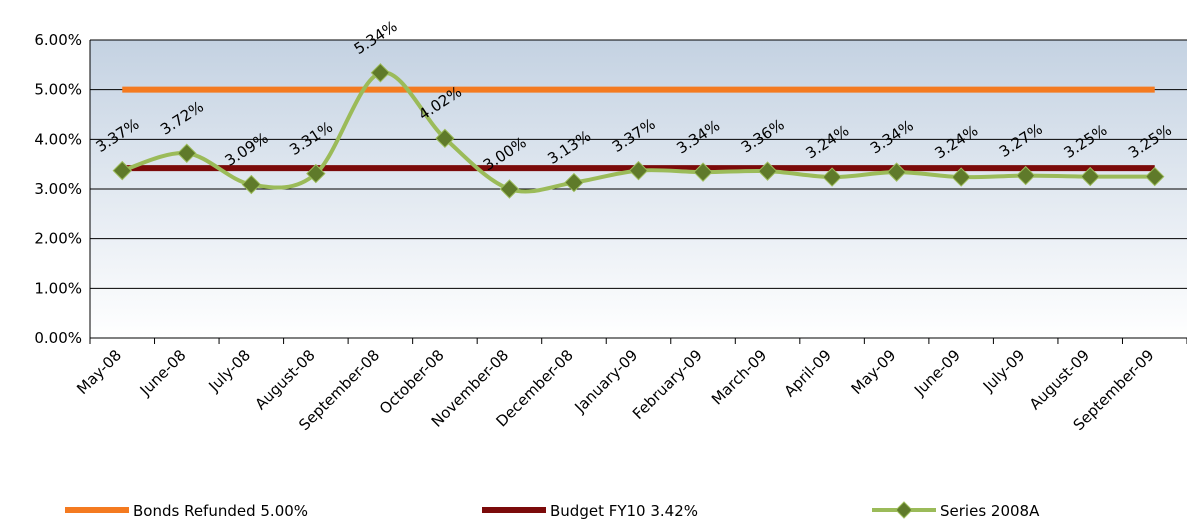  What do you see at coordinates (99, 372) in the screenshot?
I see `x-tick-label: May-08` at bounding box center [99, 372].